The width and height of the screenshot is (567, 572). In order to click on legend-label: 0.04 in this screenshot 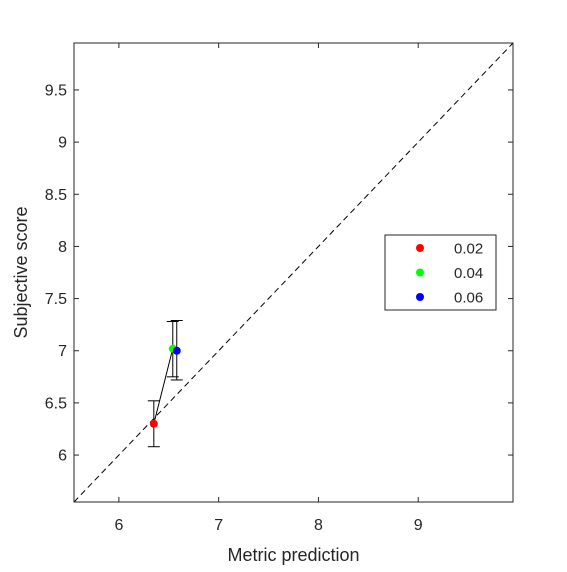, I will do `click(468, 273)`.